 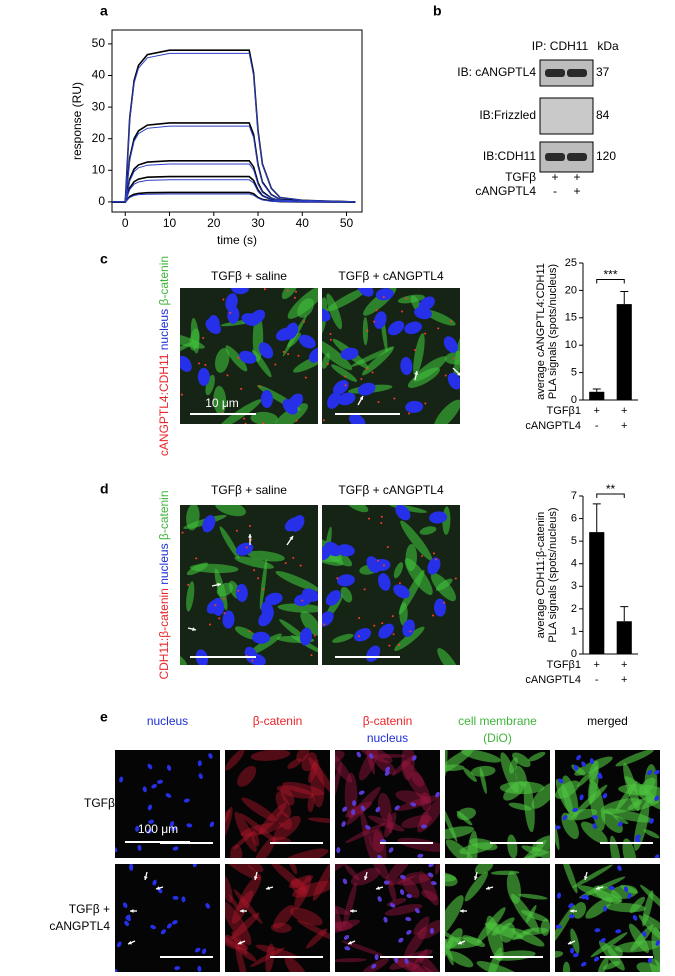 I want to click on panel-label: a, so click(x=104, y=11).